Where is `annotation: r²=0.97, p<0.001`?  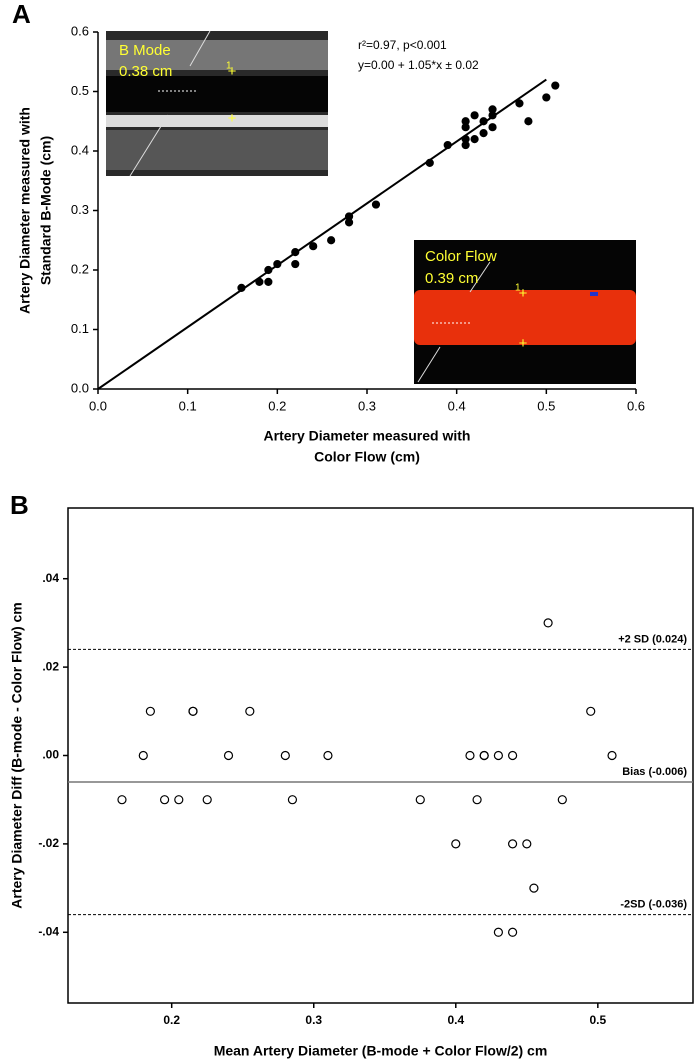 annotation: r²=0.97, p<0.001 is located at coordinates (402, 45).